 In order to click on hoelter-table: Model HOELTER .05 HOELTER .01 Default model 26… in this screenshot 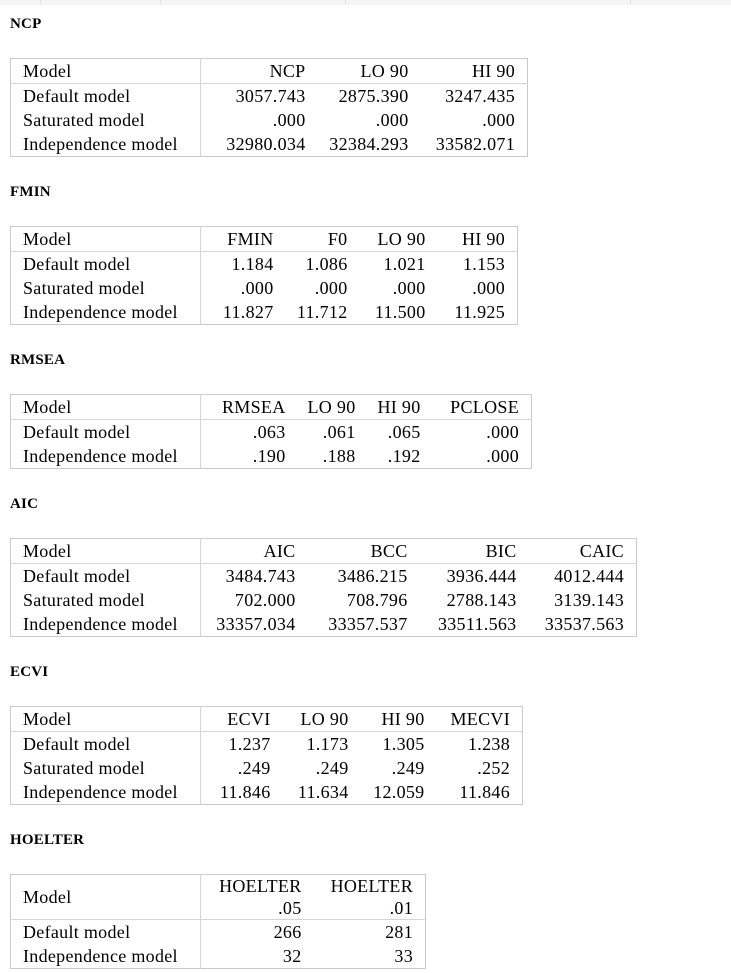, I will do `click(218, 921)`.